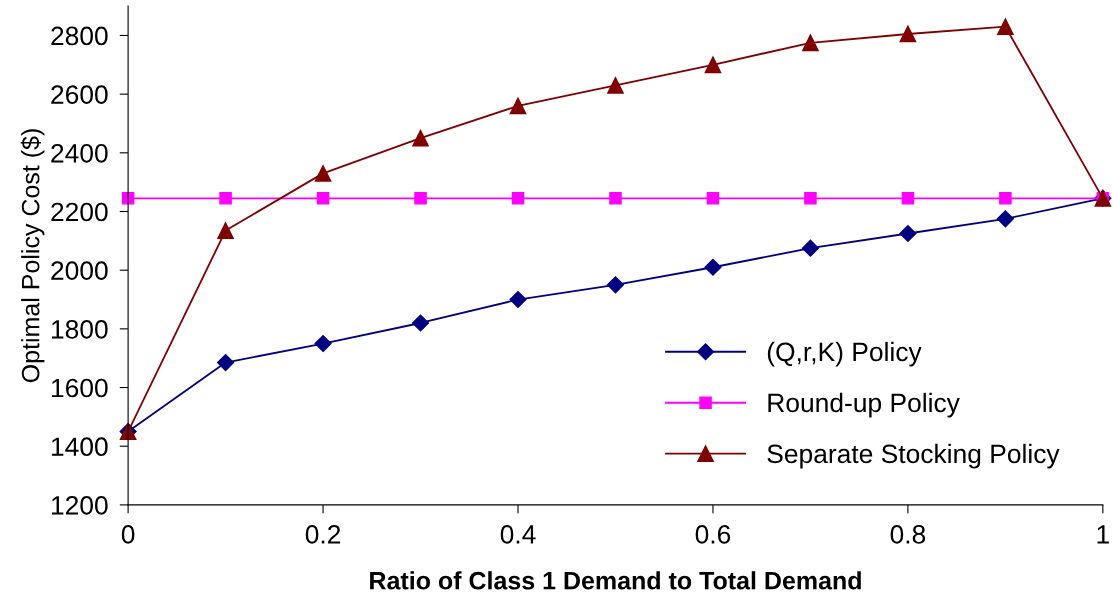  I want to click on x-axis-title: Ratio of Class 1 Demand to Total Demand, so click(615, 580).